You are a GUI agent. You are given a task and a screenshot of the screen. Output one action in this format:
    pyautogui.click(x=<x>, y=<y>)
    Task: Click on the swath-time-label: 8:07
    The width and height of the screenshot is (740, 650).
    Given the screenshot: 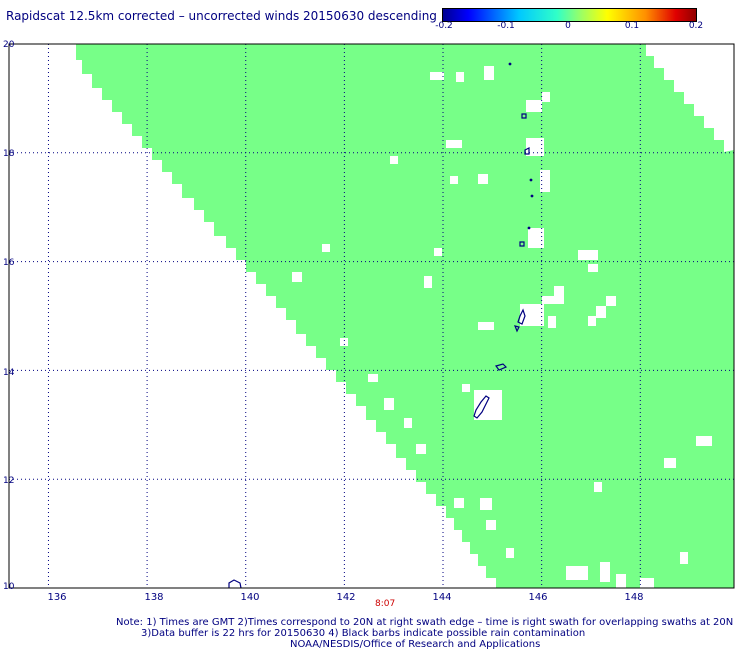 What is the action you would take?
    pyautogui.click(x=385, y=604)
    